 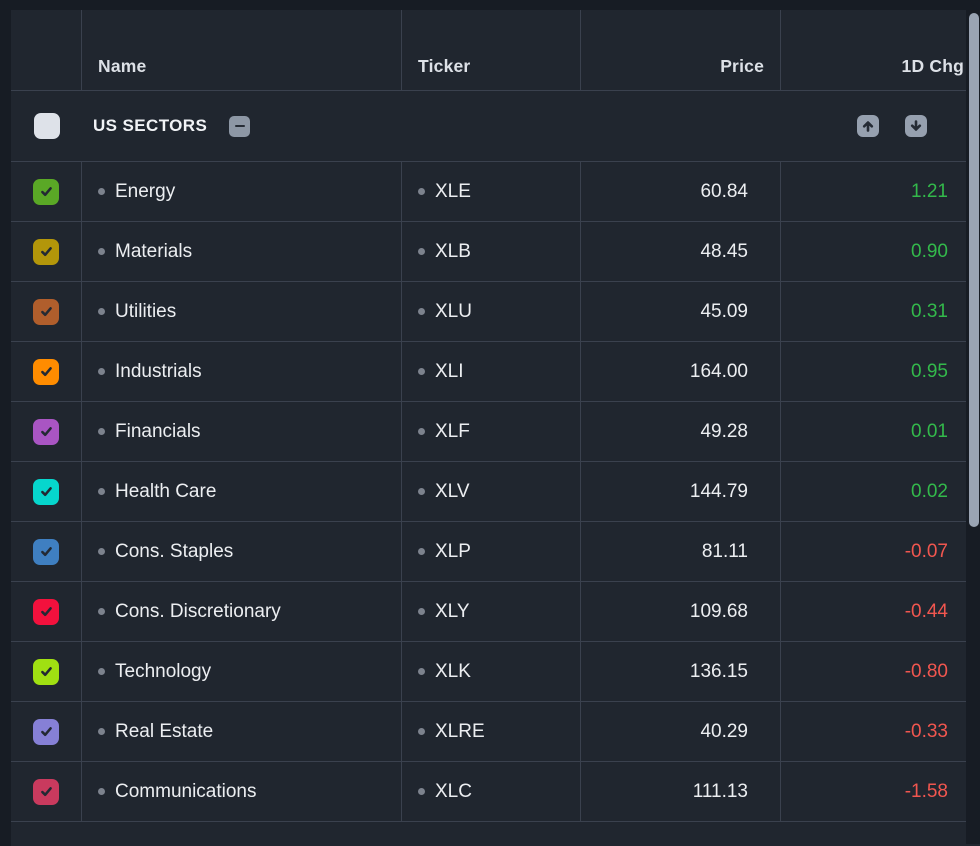 I want to click on table-row: Financials XLF 49.28 0.01, so click(x=495, y=432).